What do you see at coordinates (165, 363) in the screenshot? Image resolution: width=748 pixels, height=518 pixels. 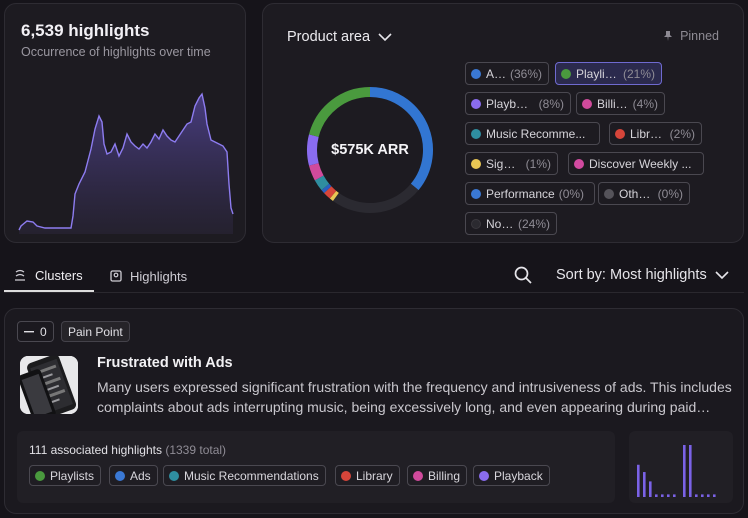 I see `cluster-title: Frustrated with Ads` at bounding box center [165, 363].